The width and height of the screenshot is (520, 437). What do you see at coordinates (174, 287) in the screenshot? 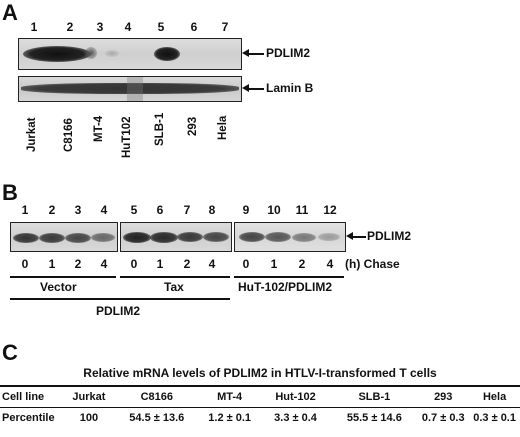
I see `group-label-tax: Tax` at bounding box center [174, 287].